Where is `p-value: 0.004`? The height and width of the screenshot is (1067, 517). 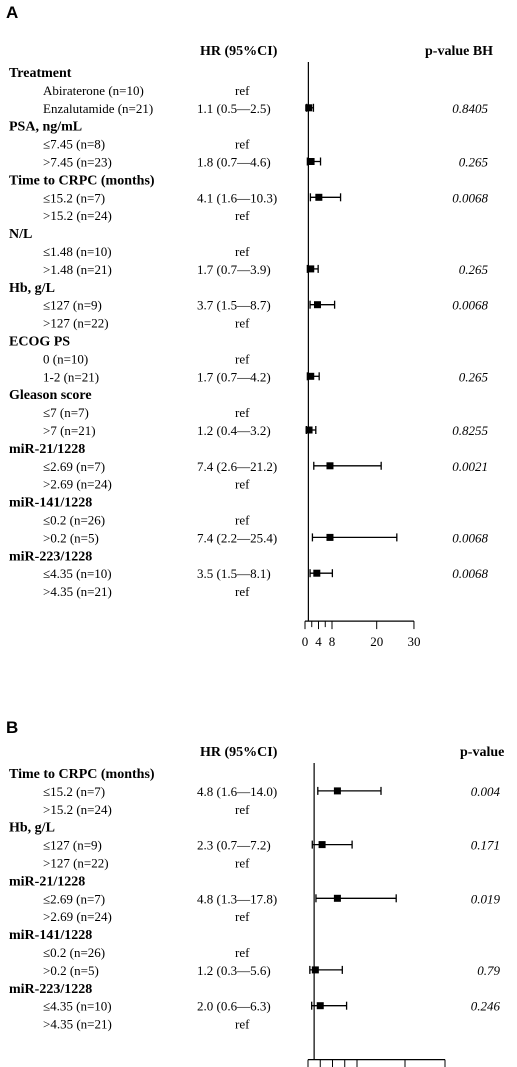 p-value: 0.004 is located at coordinates (486, 791).